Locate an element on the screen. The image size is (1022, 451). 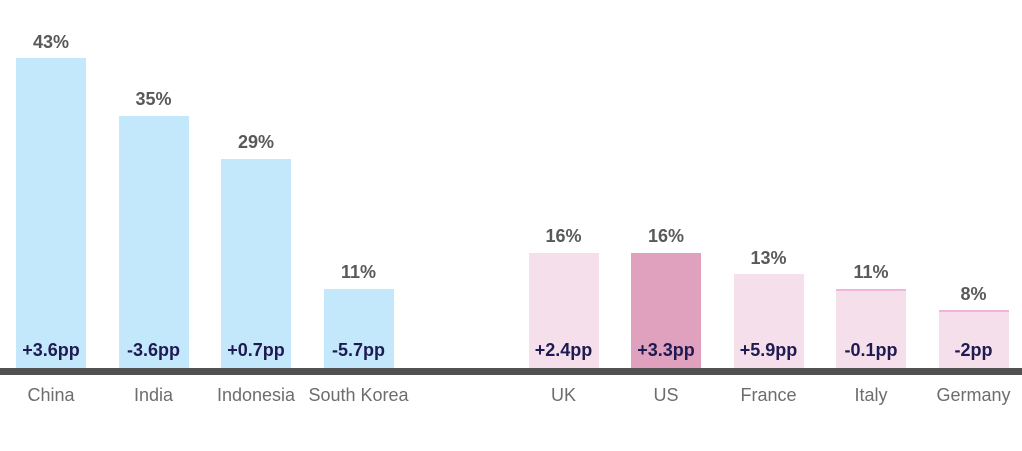
bar-column-us: 16% +3.3pp is located at coordinates (666, 297).